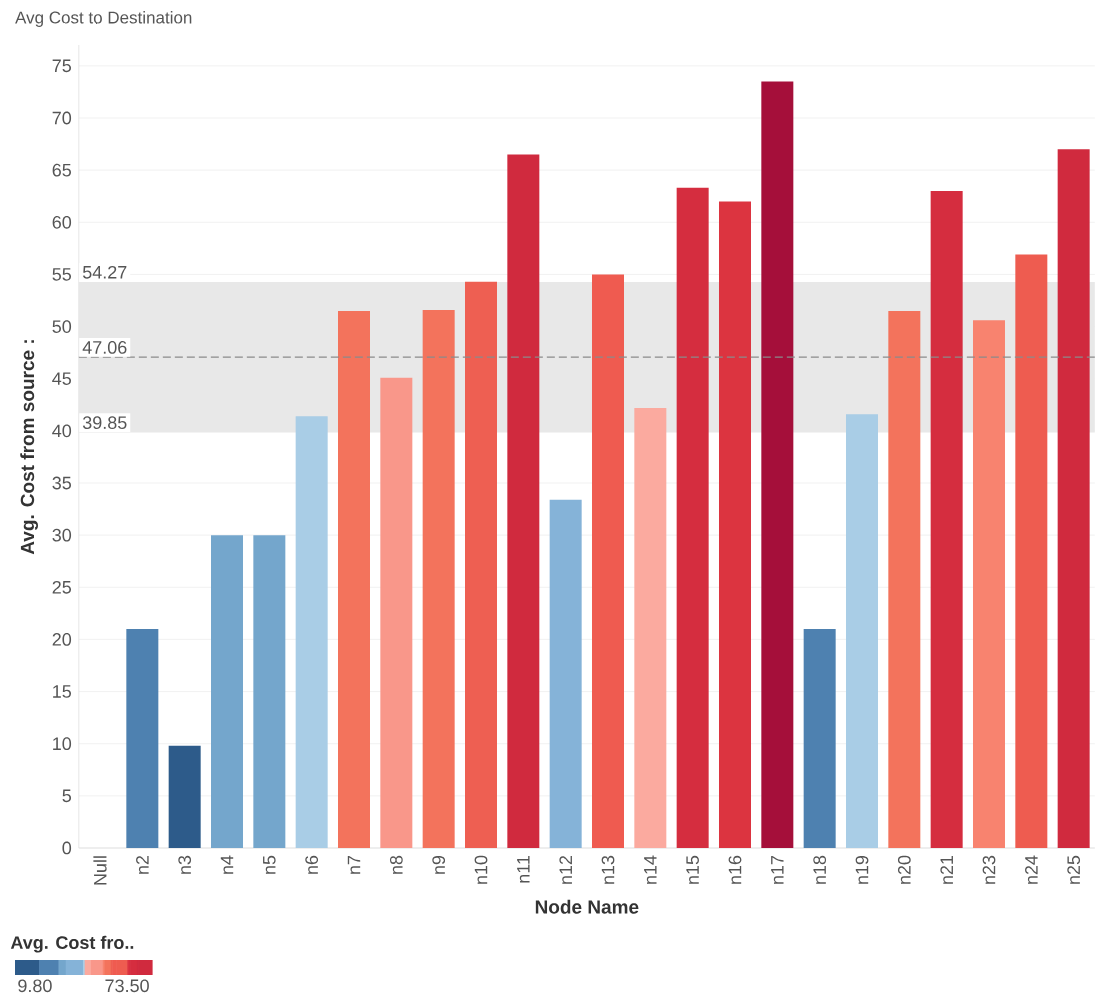  What do you see at coordinates (104, 347) in the screenshot?
I see `ref-line-label: 47.06` at bounding box center [104, 347].